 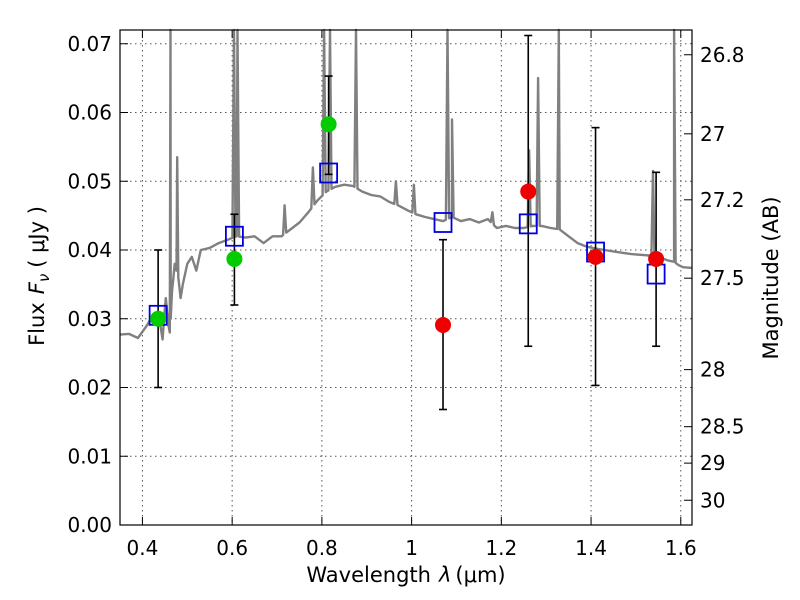 What do you see at coordinates (722, 55) in the screenshot?
I see `right-tick-label: 26.8` at bounding box center [722, 55].